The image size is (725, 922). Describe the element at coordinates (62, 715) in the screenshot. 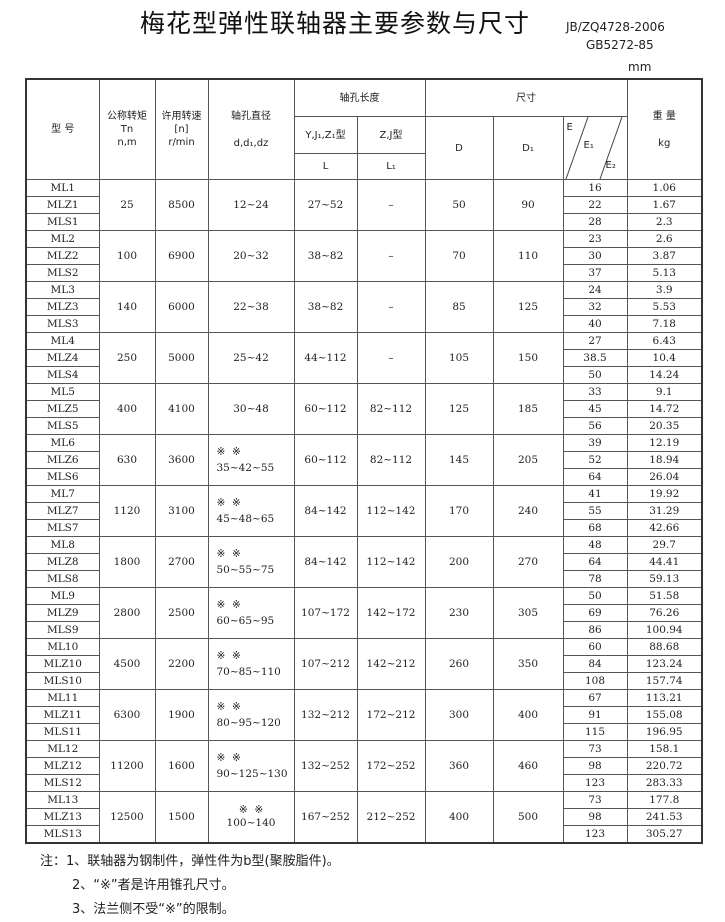

I see `model-cell: MLZ11` at that location.